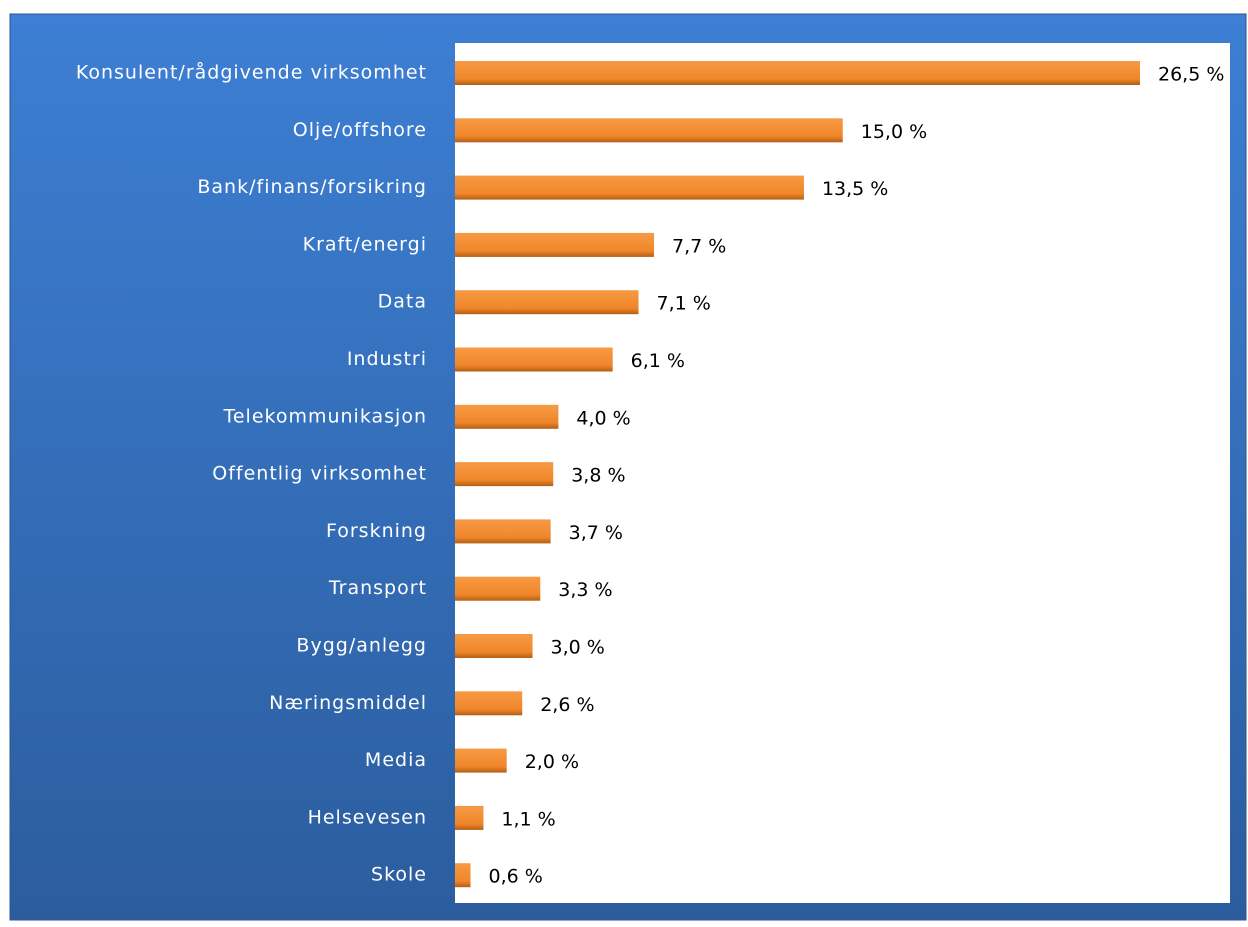 The width and height of the screenshot is (1248, 927). Describe the element at coordinates (396, 760) in the screenshot. I see `y-tick-label: Media` at that location.